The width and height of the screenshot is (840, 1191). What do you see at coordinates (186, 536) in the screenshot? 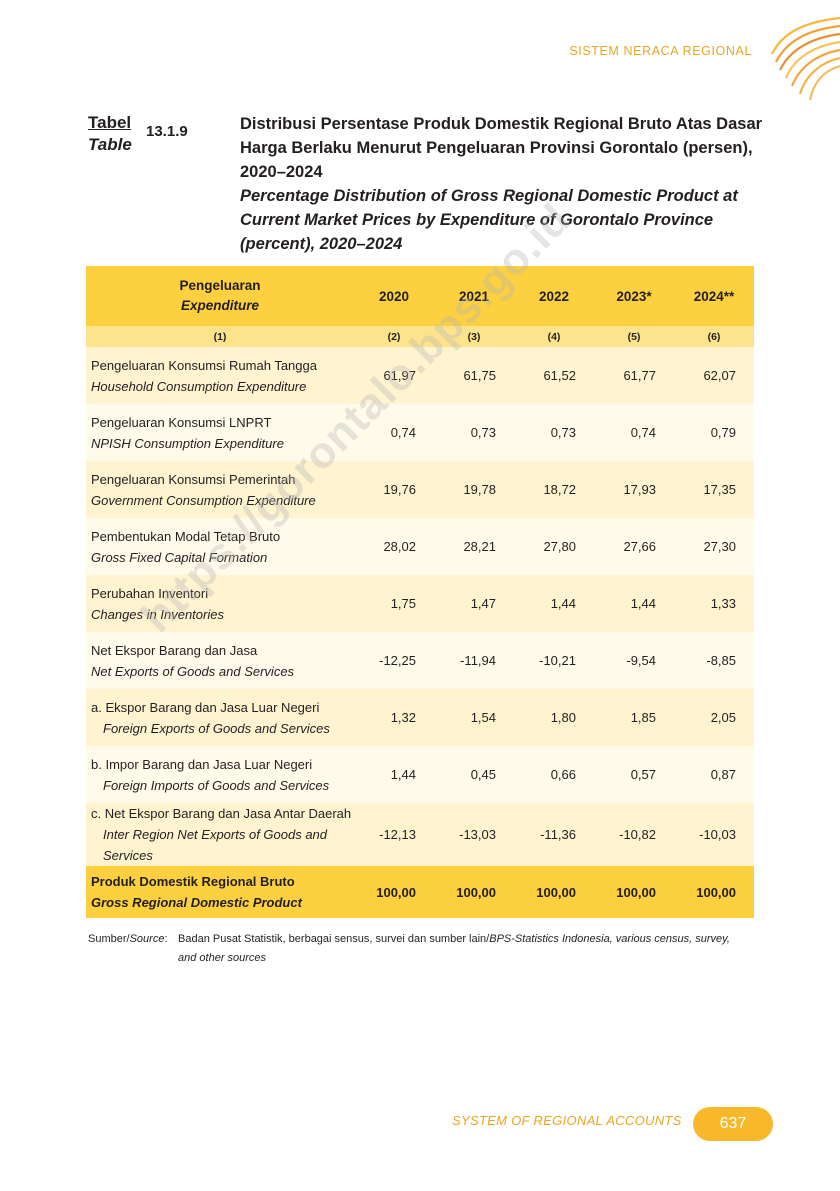
I see `row-label-id: Pembentukan Modal Tetap Bruto` at bounding box center [186, 536].